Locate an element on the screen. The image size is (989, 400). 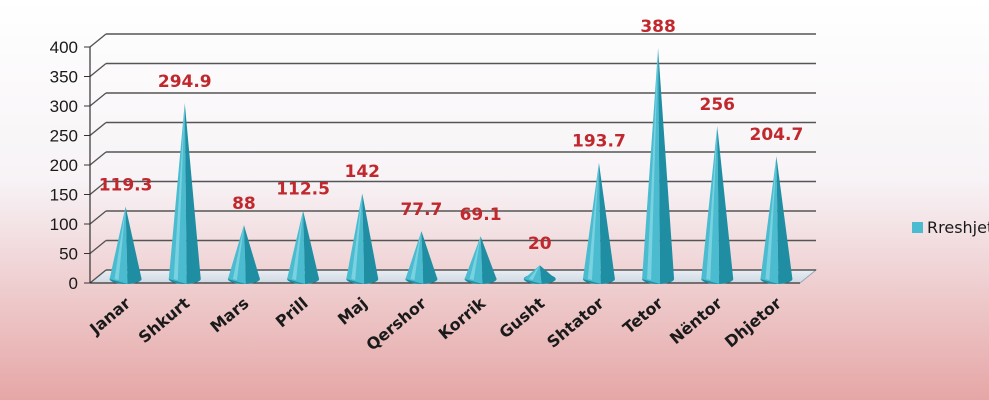
data-label: 112.5 is located at coordinates (303, 190).